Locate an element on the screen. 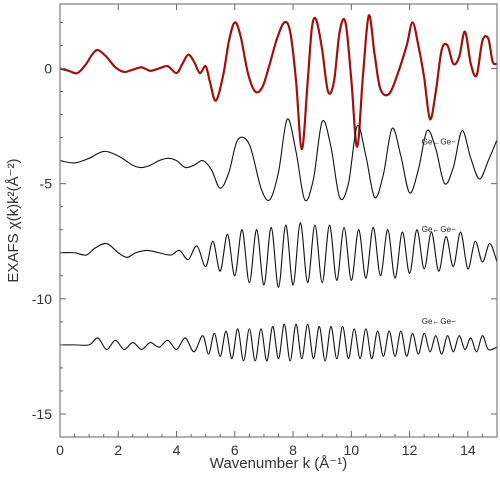 This screenshot has width=500, height=490. y-axis-title: EXAFS χ(k)k²(Å⁻²) is located at coordinates (13, 220).